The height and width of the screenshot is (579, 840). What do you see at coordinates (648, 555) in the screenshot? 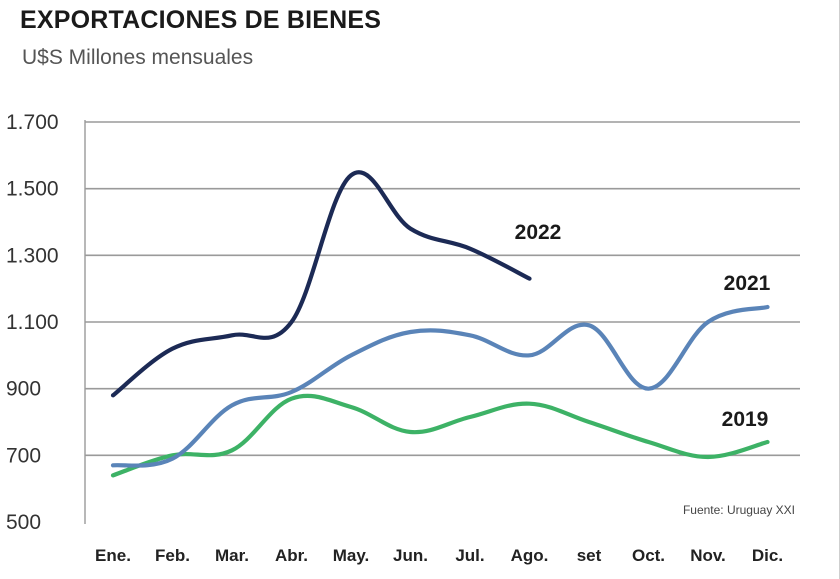
I see `x-tick-label: Oct.` at bounding box center [648, 555].